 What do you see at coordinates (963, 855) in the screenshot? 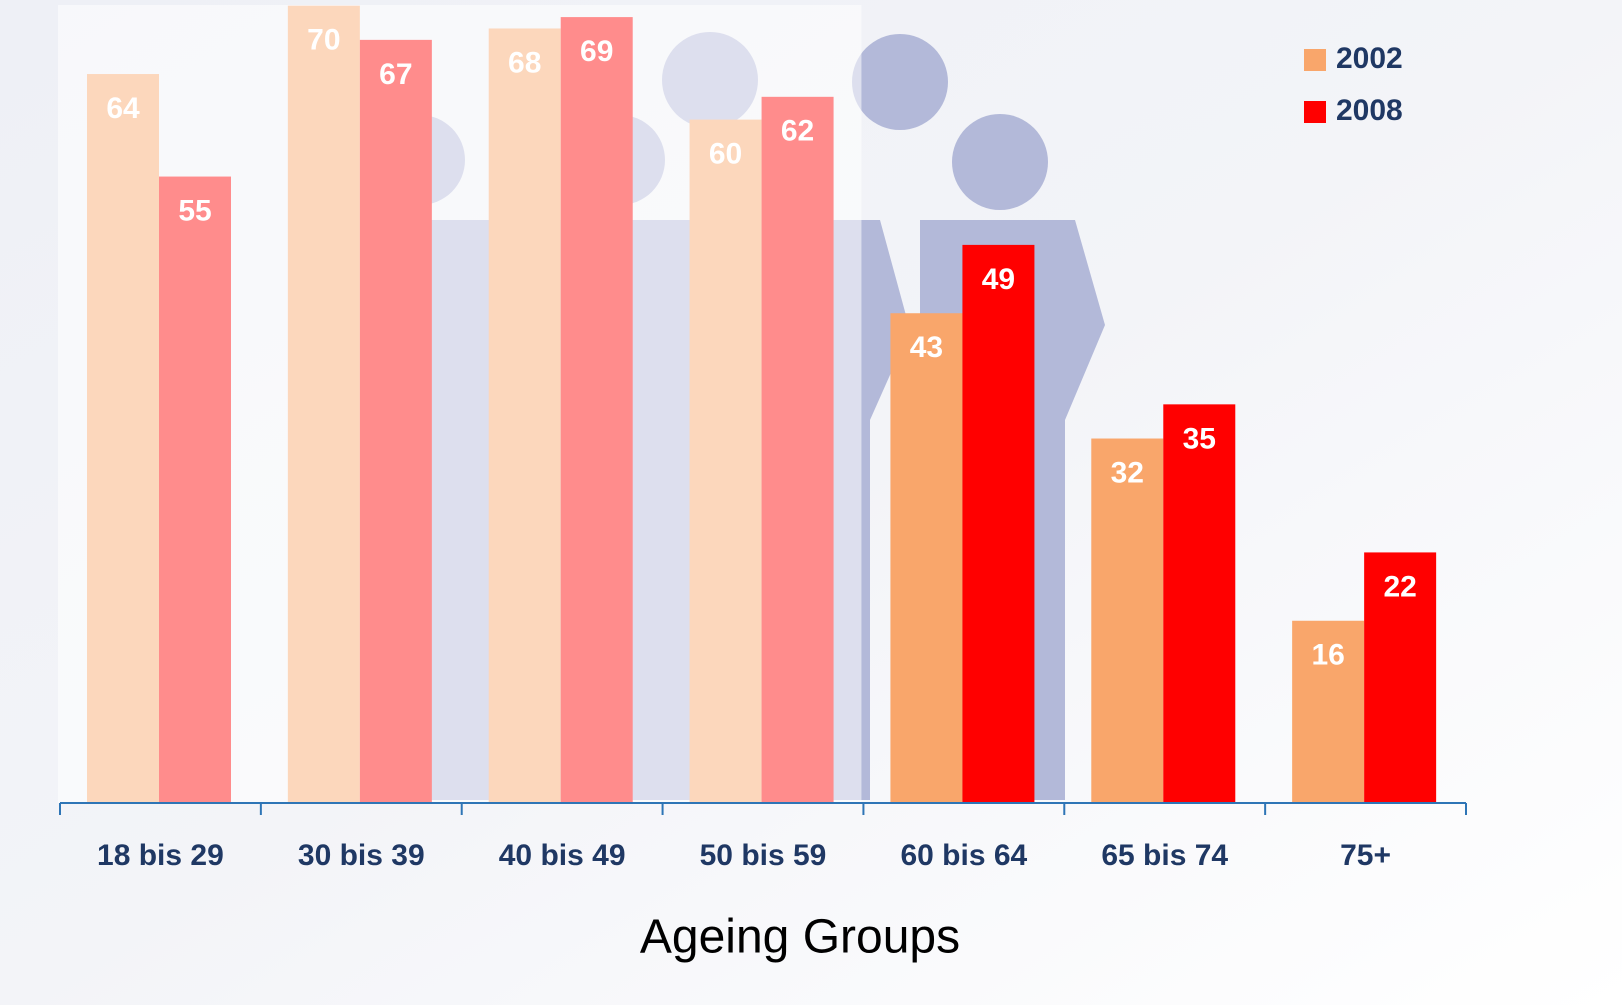
I see `x-tick-label: 60 bis 64` at bounding box center [963, 855].